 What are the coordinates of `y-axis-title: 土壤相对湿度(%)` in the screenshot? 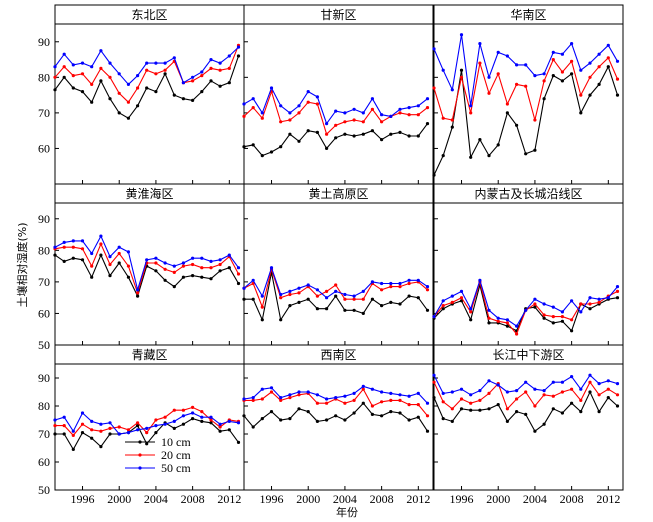 It's located at (22, 264).